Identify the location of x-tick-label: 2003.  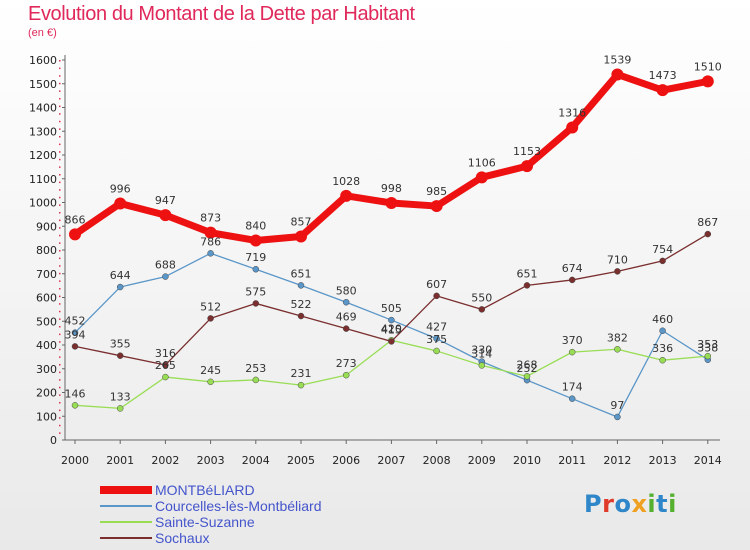
(211, 460).